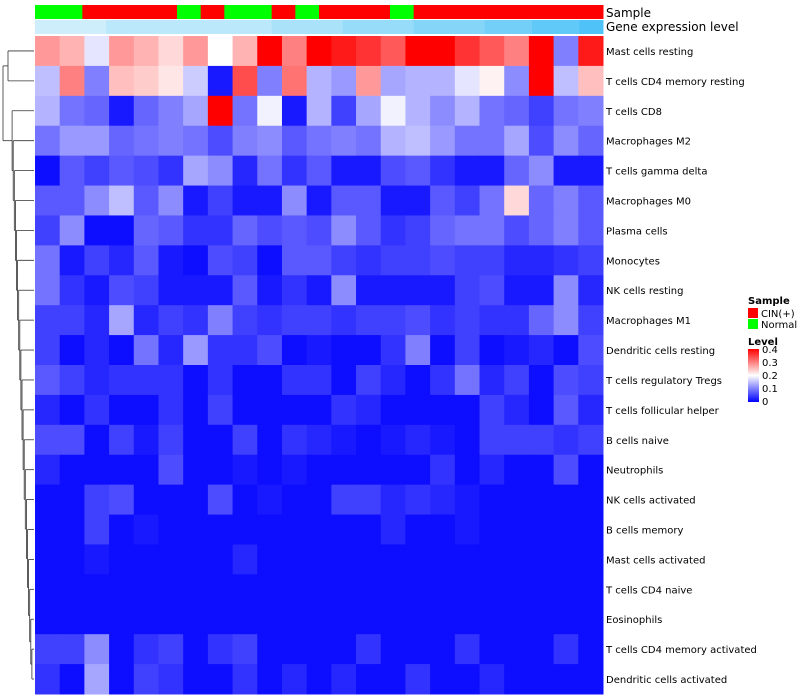 The height and width of the screenshot is (700, 800). What do you see at coordinates (769, 301) in the screenshot?
I see `legend-sample-title: Sample` at bounding box center [769, 301].